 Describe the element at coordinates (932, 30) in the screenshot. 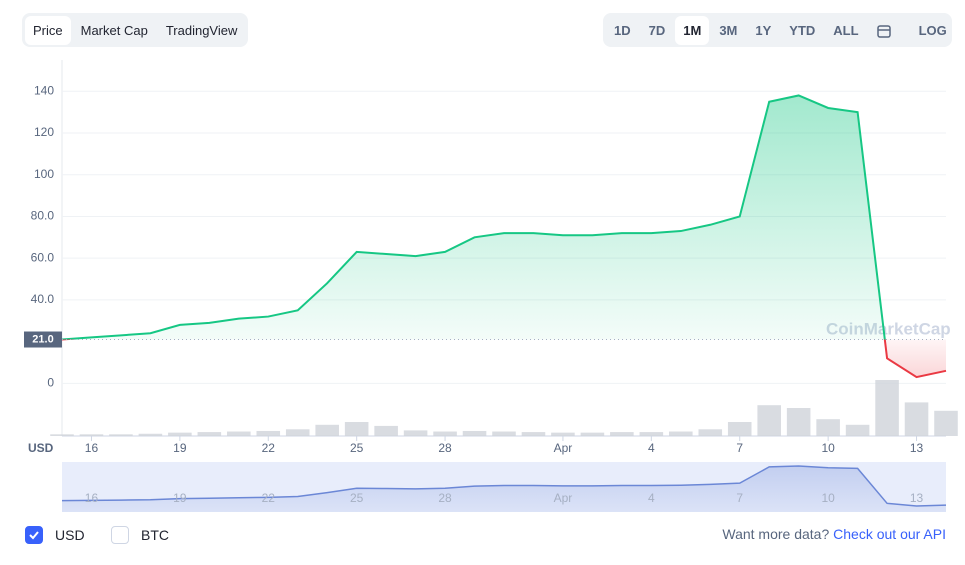

I see `log-button: LOG` at that location.